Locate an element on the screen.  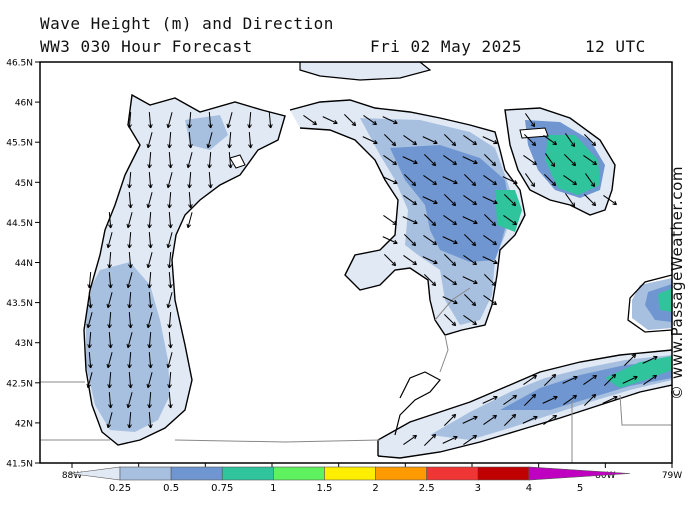
legend-tick-label: 2 is located at coordinates (375, 488).